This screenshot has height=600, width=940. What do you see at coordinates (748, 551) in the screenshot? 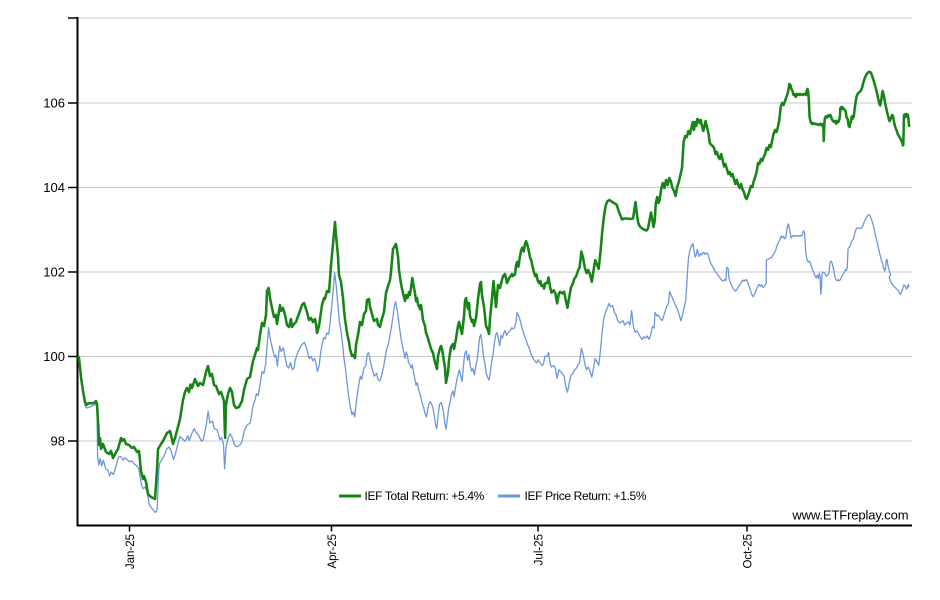
I see `svg-text: Oct-25` at bounding box center [748, 551].